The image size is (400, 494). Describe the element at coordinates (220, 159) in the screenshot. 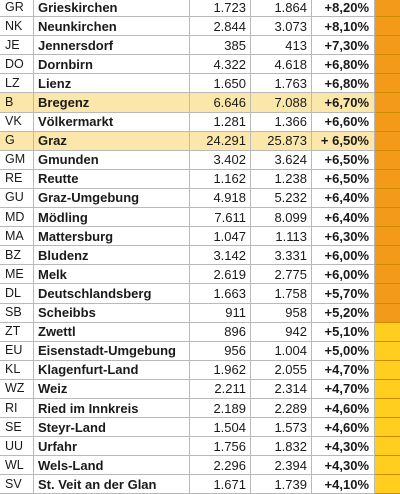

I see `value-before-cell: 3.402` at that location.